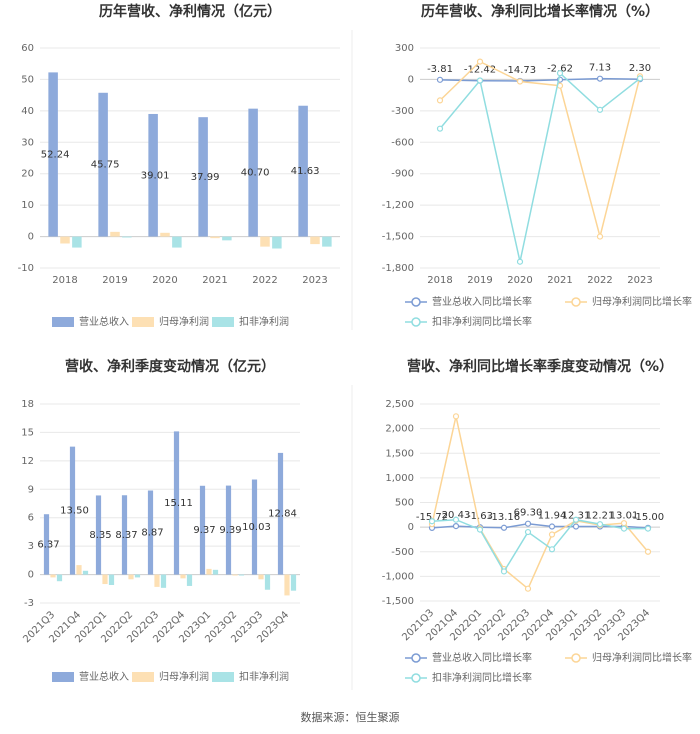 The width and height of the screenshot is (700, 734). I want to click on value-label: 69.30, so click(528, 513).